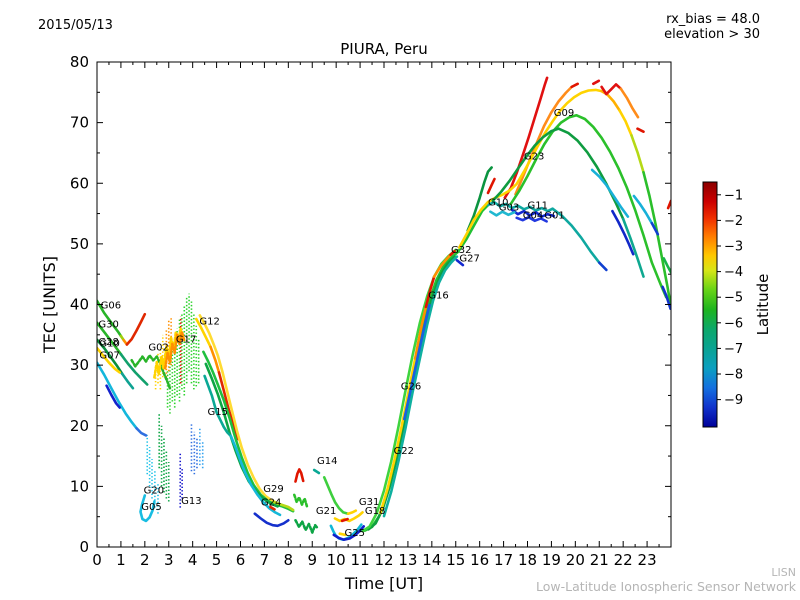  What do you see at coordinates (666, 265) in the screenshot?
I see `tec-trace-green-right-tail` at bounding box center [666, 265].